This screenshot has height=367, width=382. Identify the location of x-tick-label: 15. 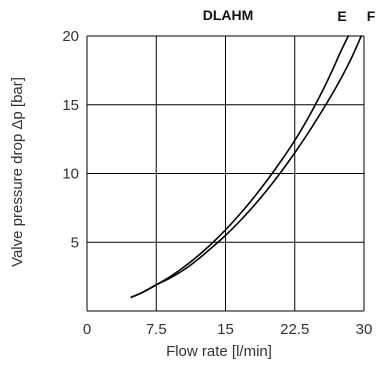
(225, 329).